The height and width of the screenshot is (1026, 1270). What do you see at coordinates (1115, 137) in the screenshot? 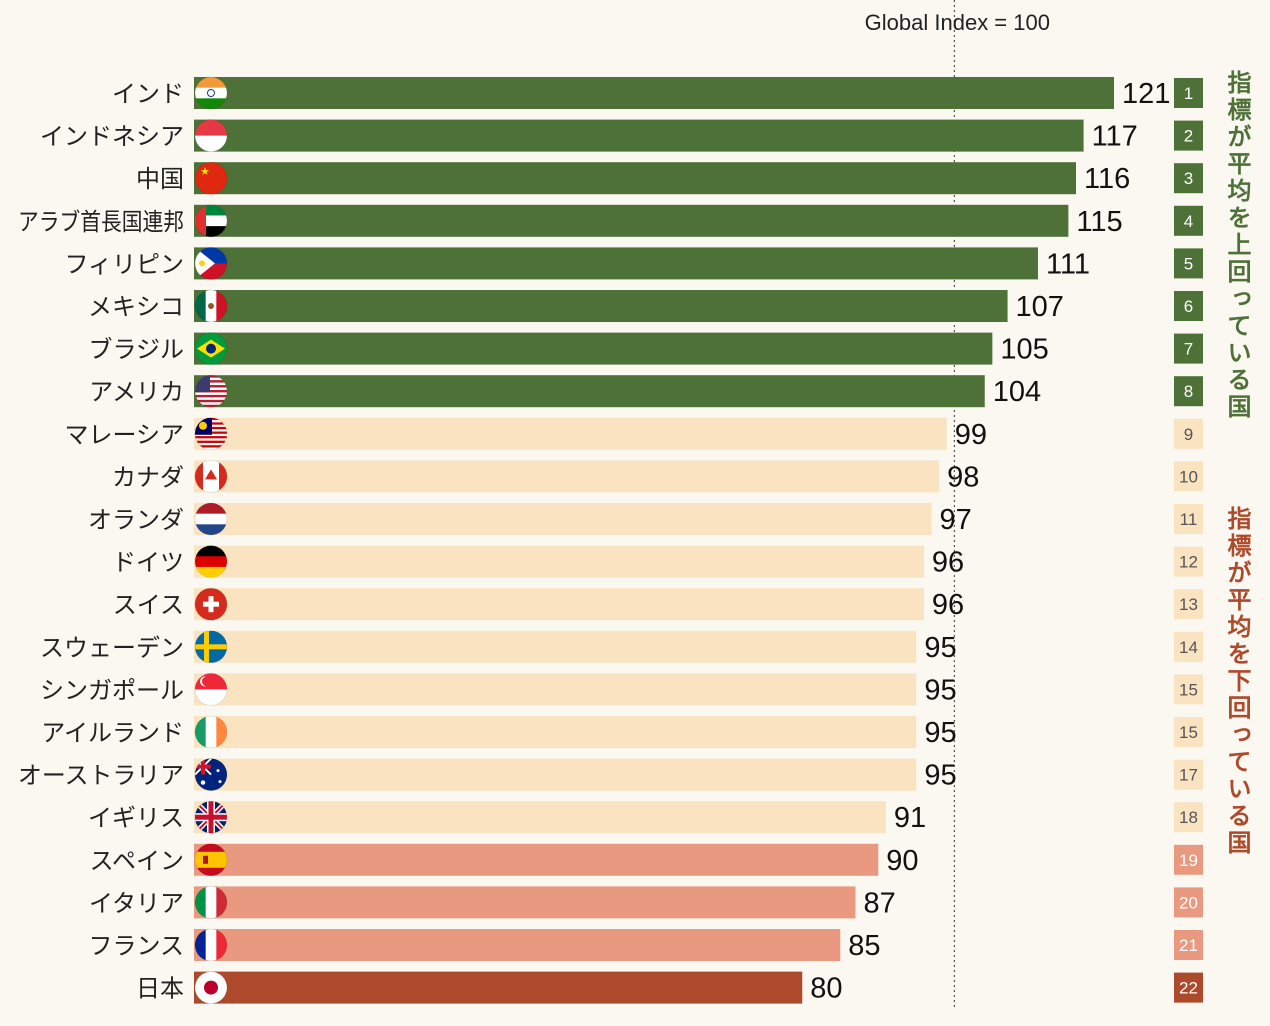
I see `value-label: 117` at bounding box center [1115, 137].